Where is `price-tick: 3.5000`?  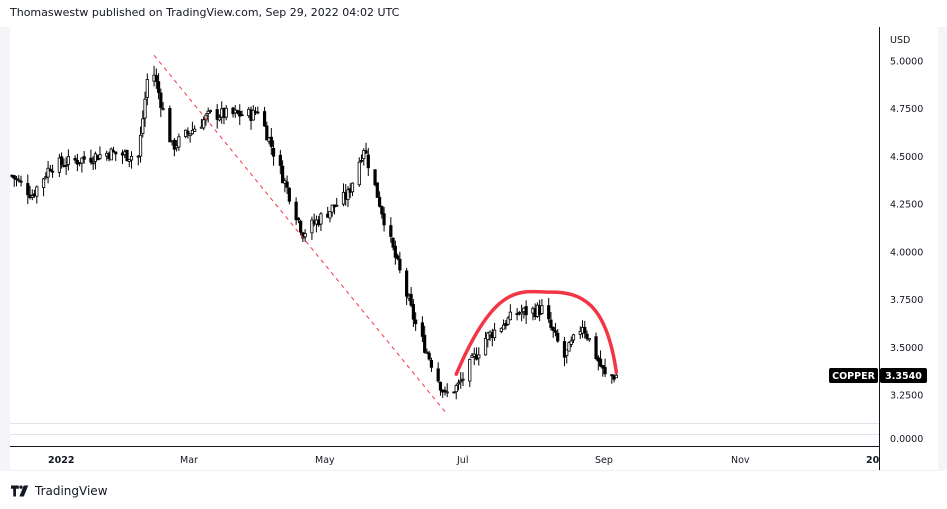 price-tick: 3.5000 is located at coordinates (906, 348).